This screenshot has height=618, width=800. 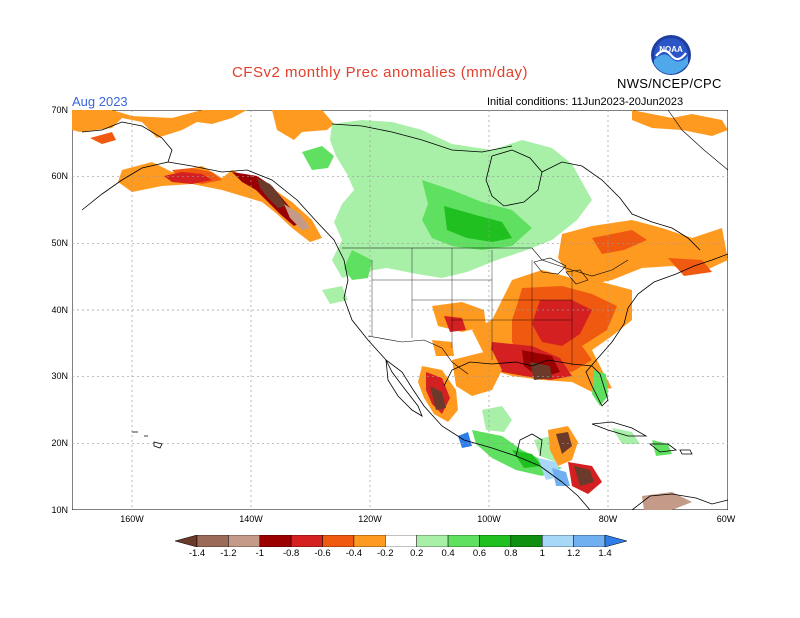 What do you see at coordinates (59, 243) in the screenshot?
I see `lat-label-50n: 50N` at bounding box center [59, 243].